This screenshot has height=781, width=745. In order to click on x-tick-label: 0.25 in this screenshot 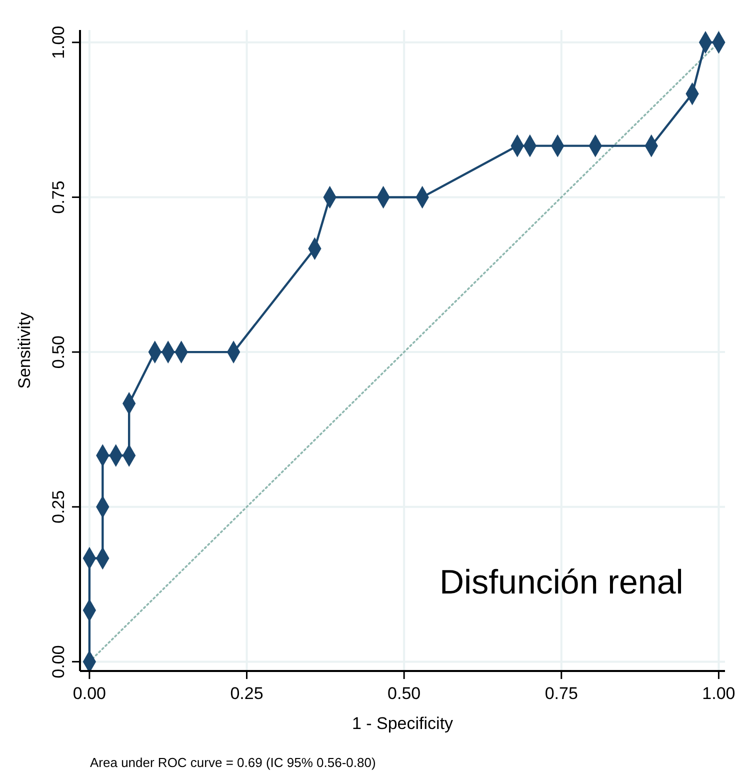, I will do `click(247, 693)`.